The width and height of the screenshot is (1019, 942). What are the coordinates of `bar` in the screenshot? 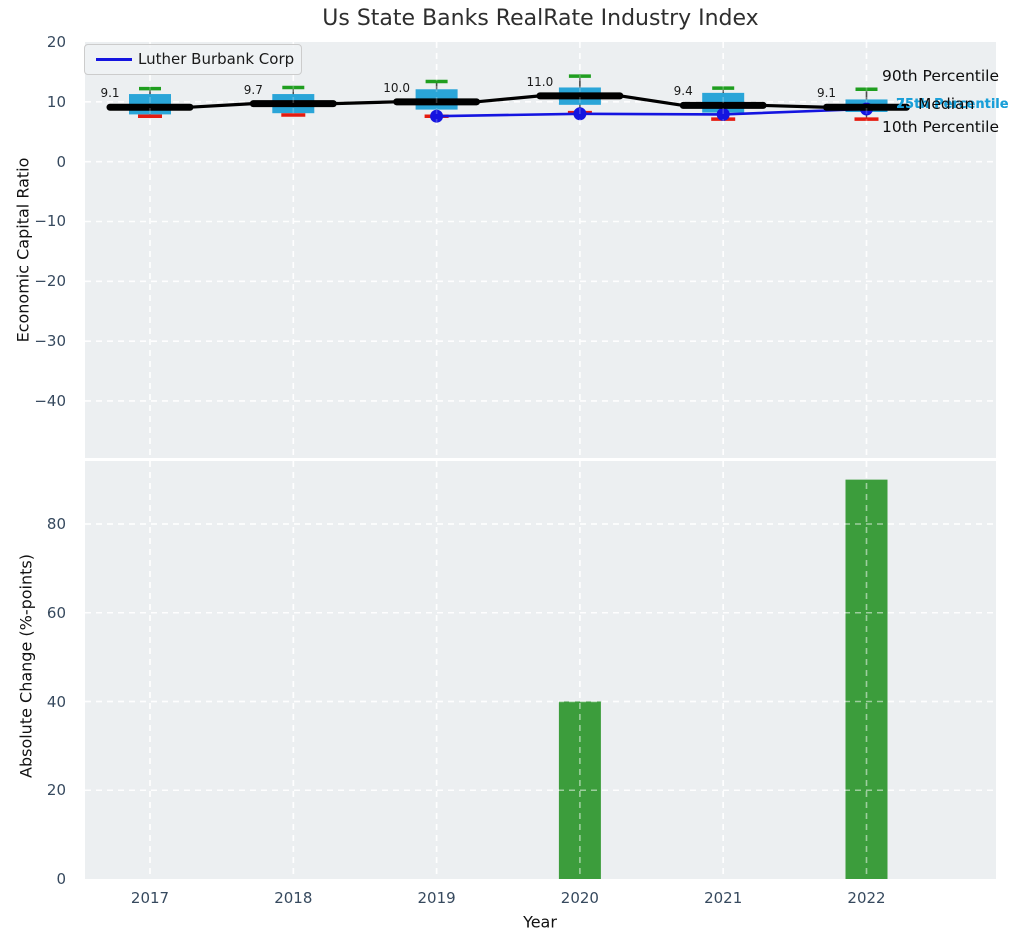 It's located at (866, 679).